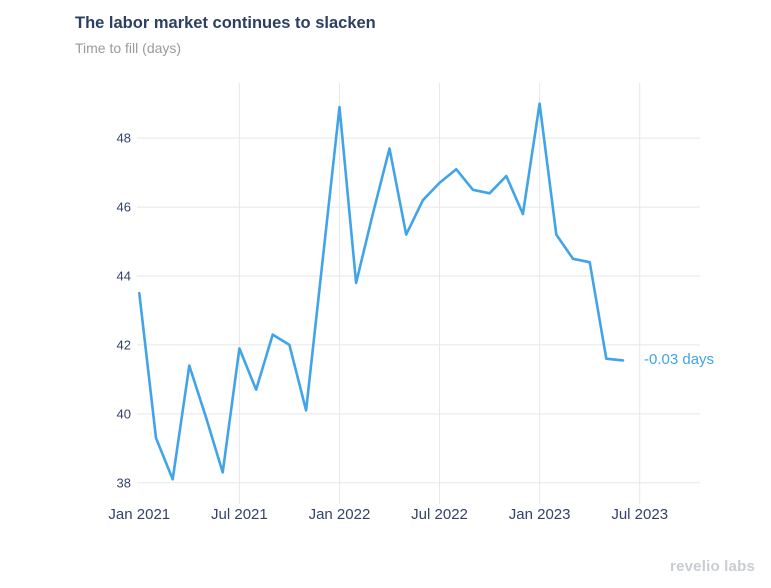 The image size is (771, 588). Describe the element at coordinates (340, 514) in the screenshot. I see `x-tick-label: Jan 2022` at that location.